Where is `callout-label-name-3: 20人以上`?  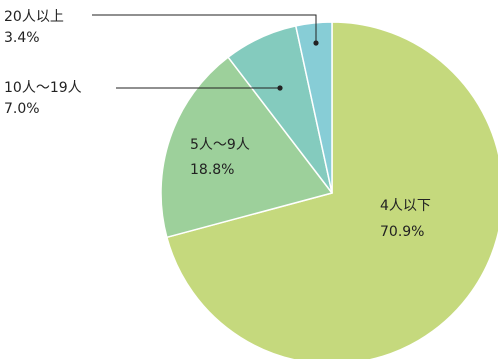 callout-label-name-3: 20人以上 is located at coordinates (34, 17).